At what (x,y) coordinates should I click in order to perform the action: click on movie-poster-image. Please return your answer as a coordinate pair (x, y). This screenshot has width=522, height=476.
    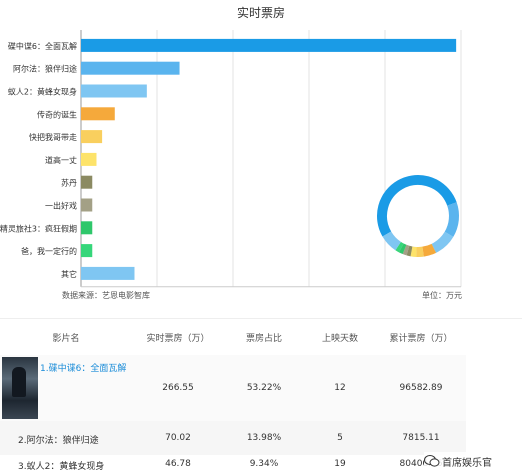
    Looking at the image, I should click on (20, 388).